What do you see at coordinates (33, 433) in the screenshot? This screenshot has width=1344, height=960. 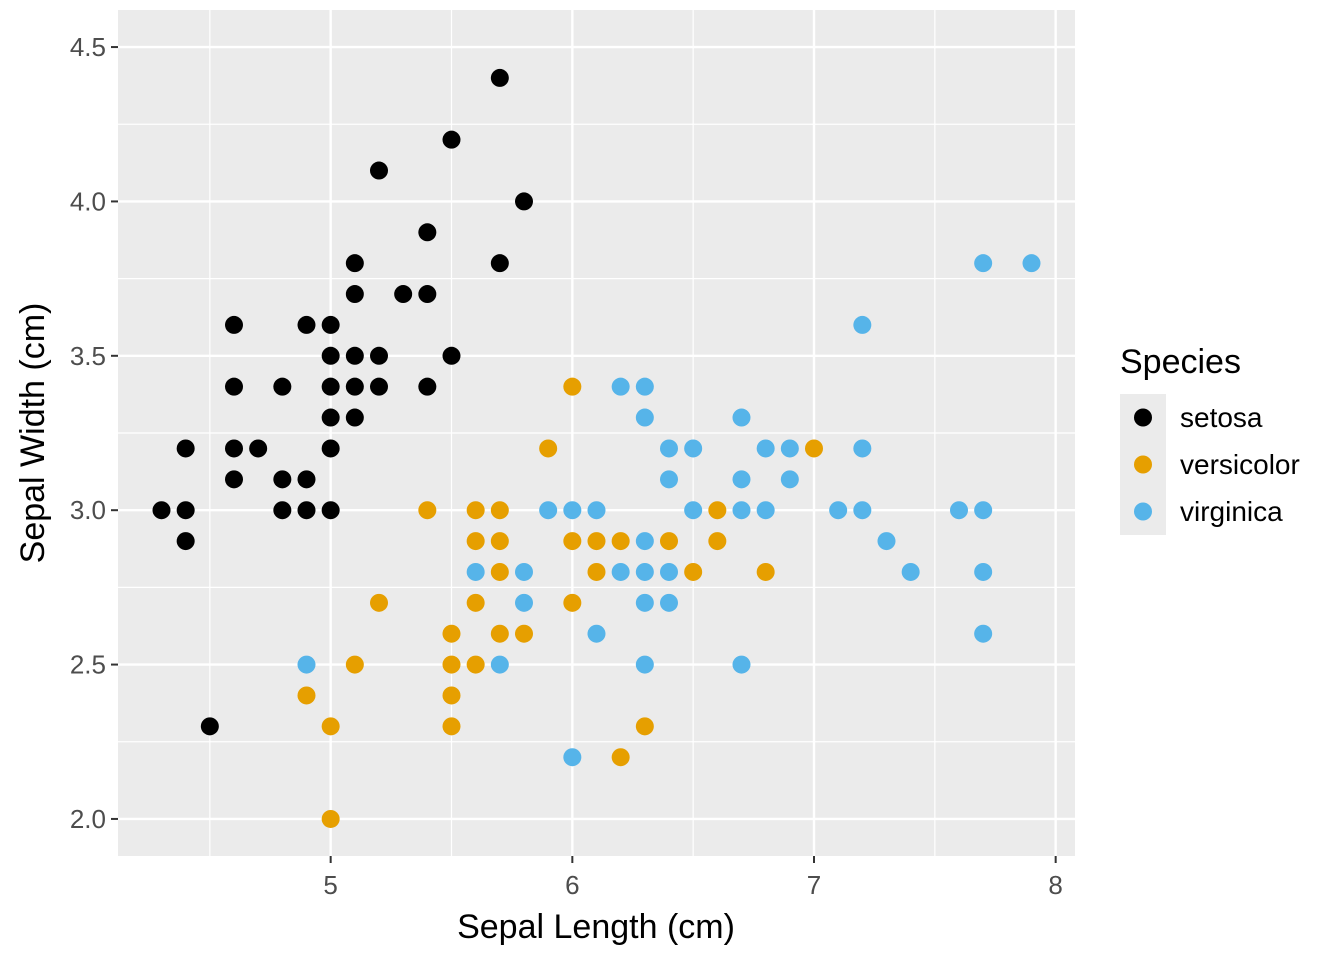 I see `y-axis-title: Sepal Width (cm)` at bounding box center [33, 433].